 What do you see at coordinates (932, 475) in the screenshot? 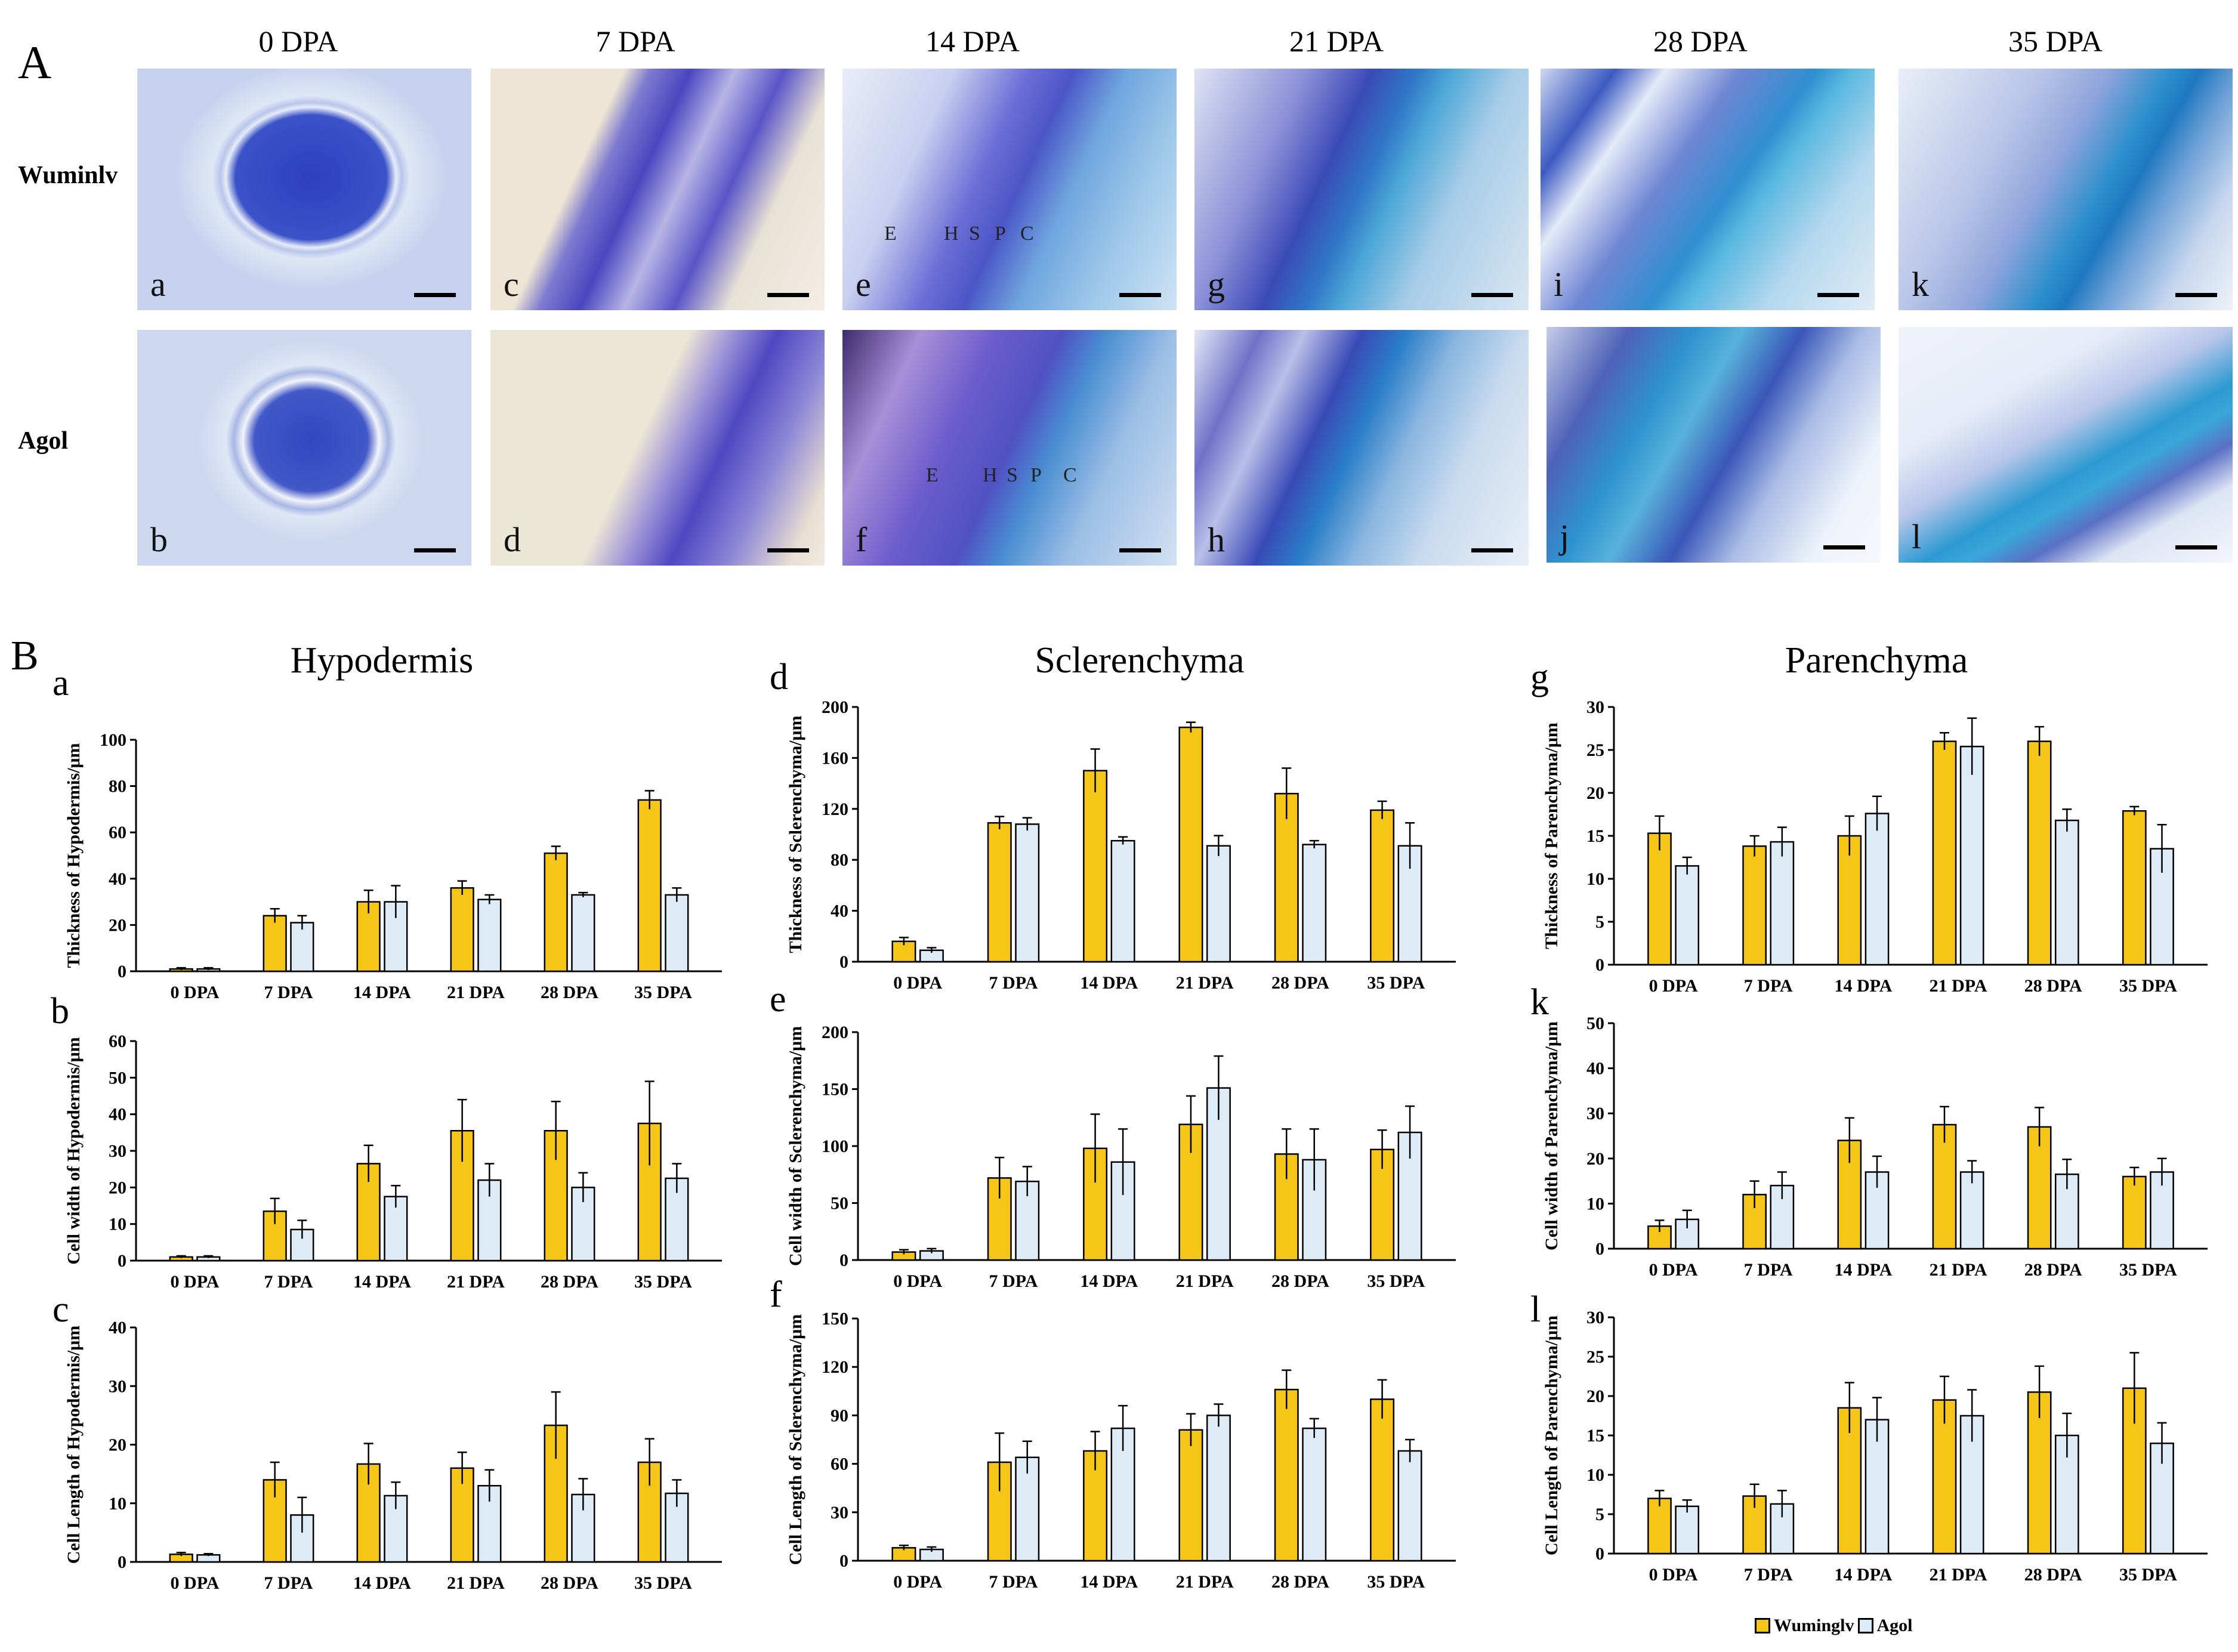
I see `layer-label-f-E: E` at bounding box center [932, 475].